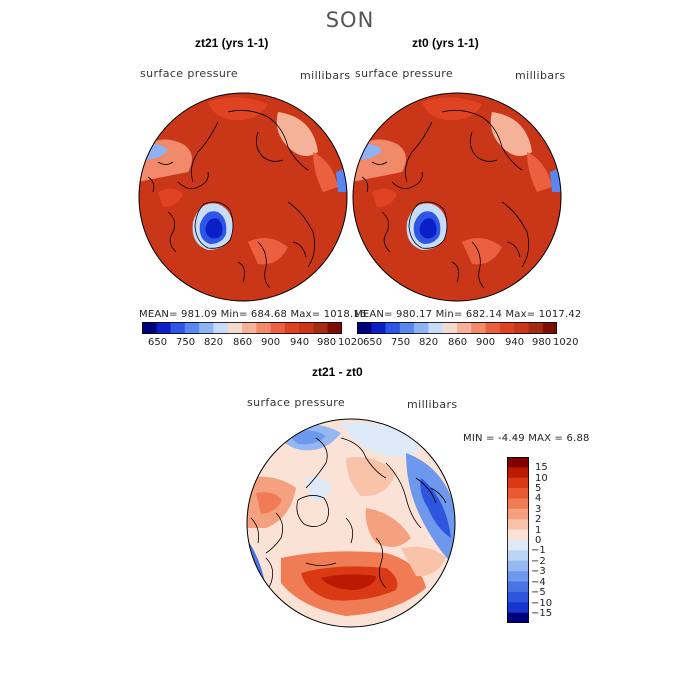  I want to click on panel2-colorbar-tick: 940, so click(515, 342).